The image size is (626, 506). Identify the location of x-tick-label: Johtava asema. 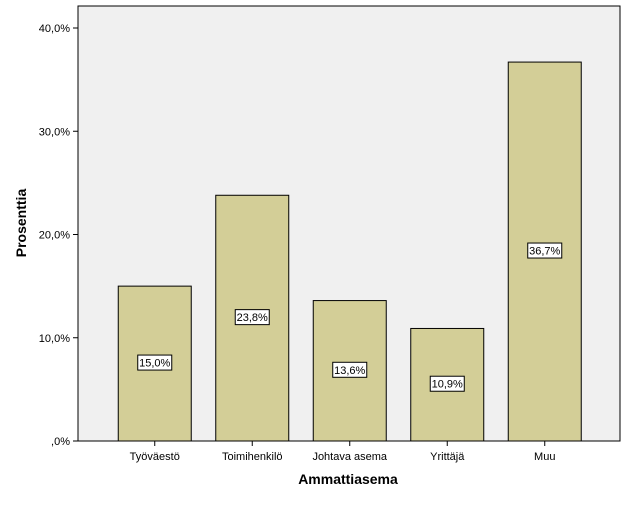
(349, 457).